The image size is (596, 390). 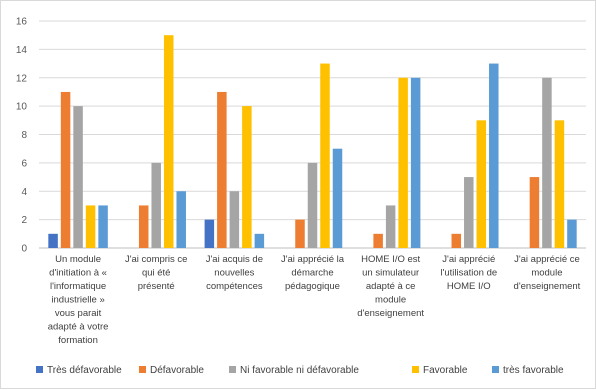 What do you see at coordinates (445, 370) in the screenshot?
I see `legend-label: Favorable` at bounding box center [445, 370].